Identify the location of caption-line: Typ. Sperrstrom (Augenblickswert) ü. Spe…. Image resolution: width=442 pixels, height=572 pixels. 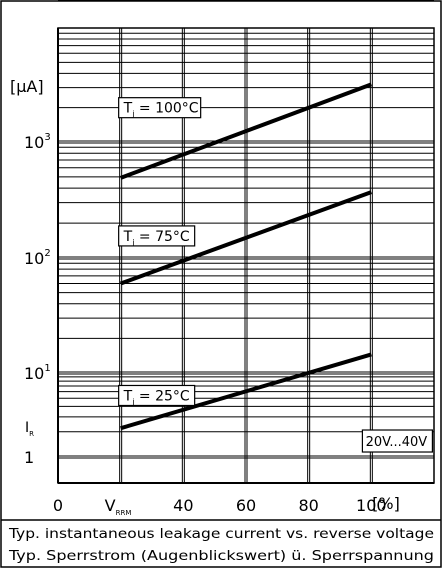
(221, 556).